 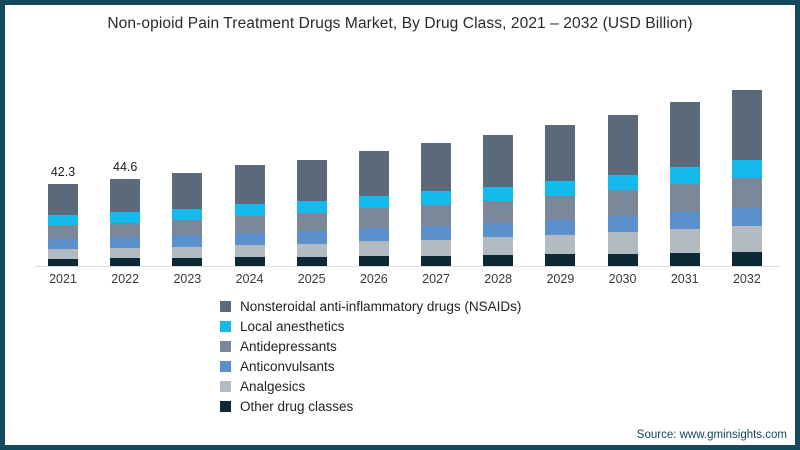 What do you see at coordinates (288, 346) in the screenshot?
I see `legend-label: Antidepressants` at bounding box center [288, 346].